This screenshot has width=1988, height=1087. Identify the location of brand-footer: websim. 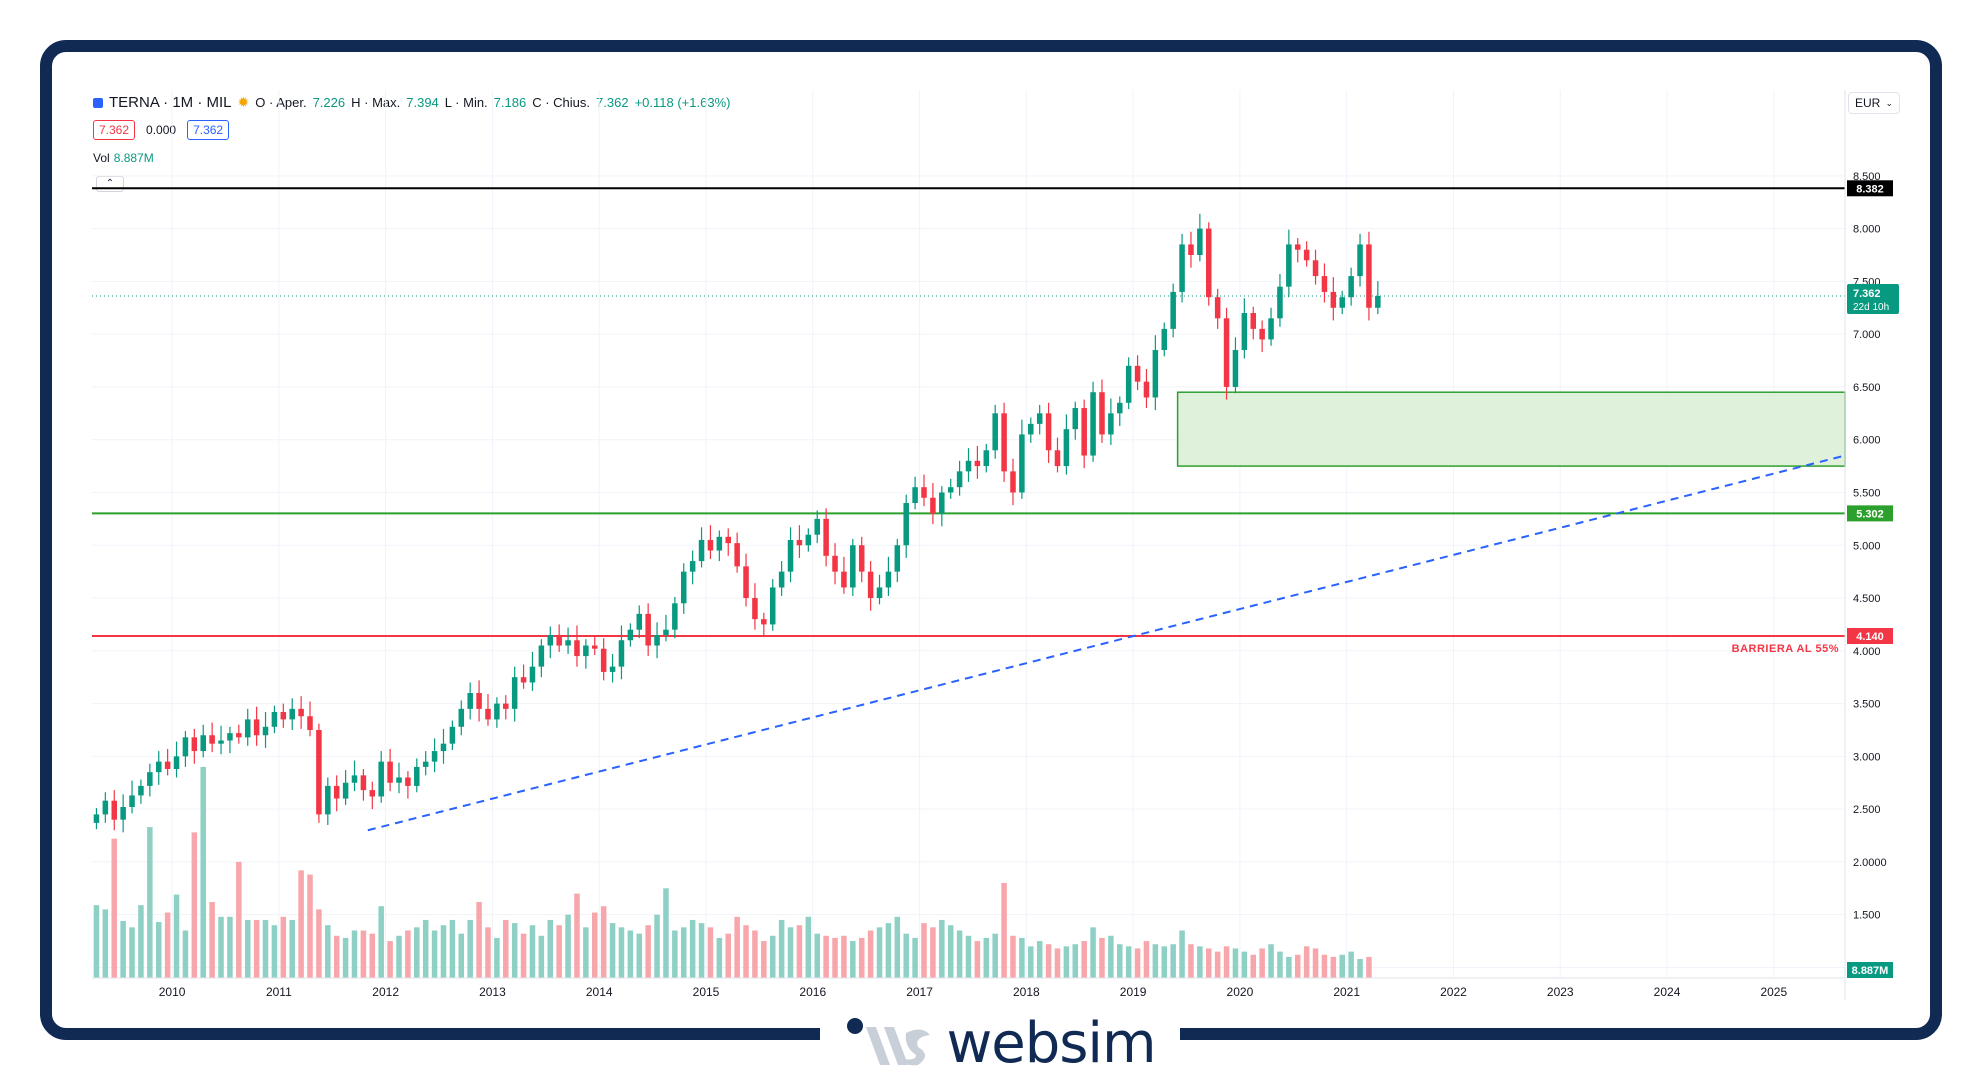
(1000, 1043).